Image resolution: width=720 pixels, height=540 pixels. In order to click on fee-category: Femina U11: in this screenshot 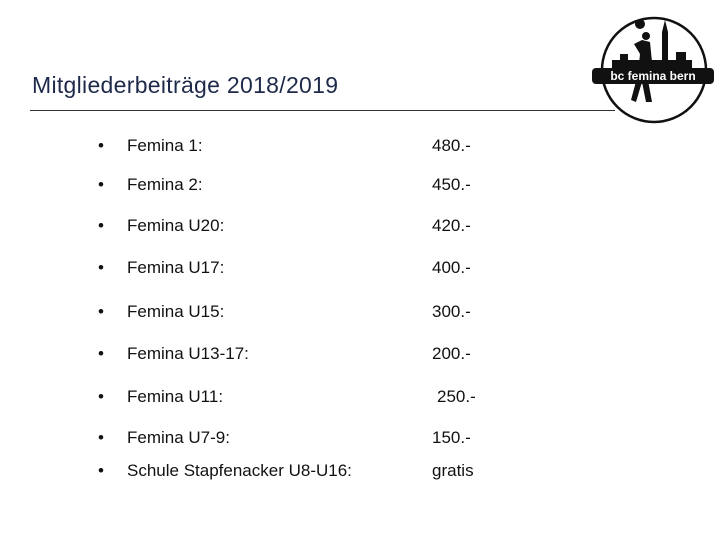, I will do `click(175, 396)`.